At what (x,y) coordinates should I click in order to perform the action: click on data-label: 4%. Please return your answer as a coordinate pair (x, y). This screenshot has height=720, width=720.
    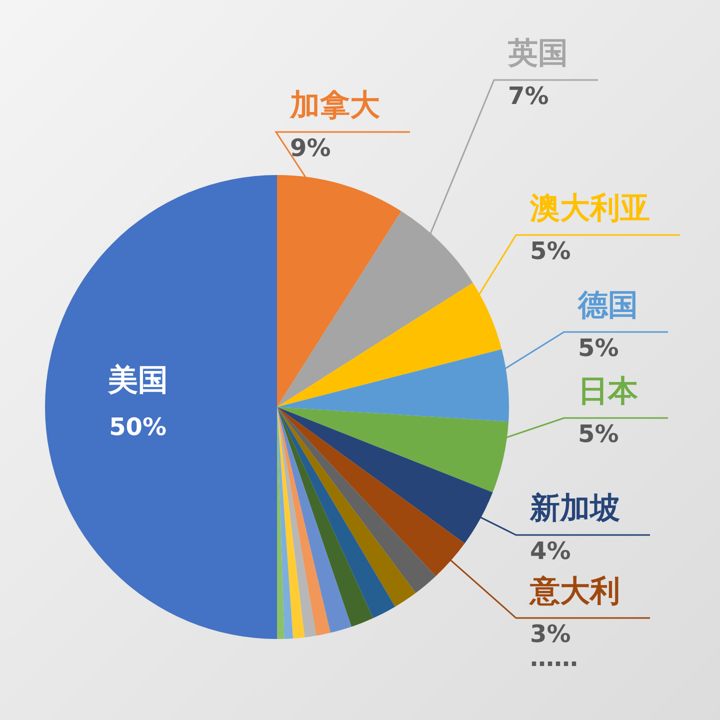
    Looking at the image, I should click on (550, 551).